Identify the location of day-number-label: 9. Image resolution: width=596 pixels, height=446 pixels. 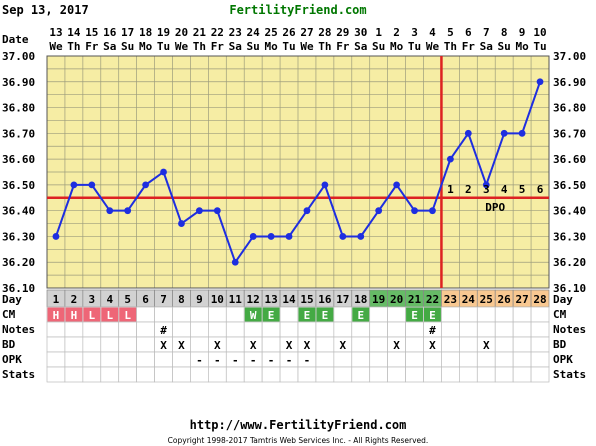
(199, 299).